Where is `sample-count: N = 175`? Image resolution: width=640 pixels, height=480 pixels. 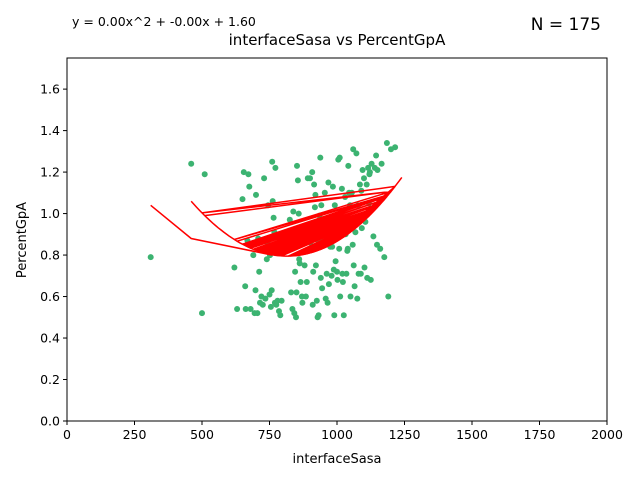
sample-count: N = 175 is located at coordinates (566, 25).